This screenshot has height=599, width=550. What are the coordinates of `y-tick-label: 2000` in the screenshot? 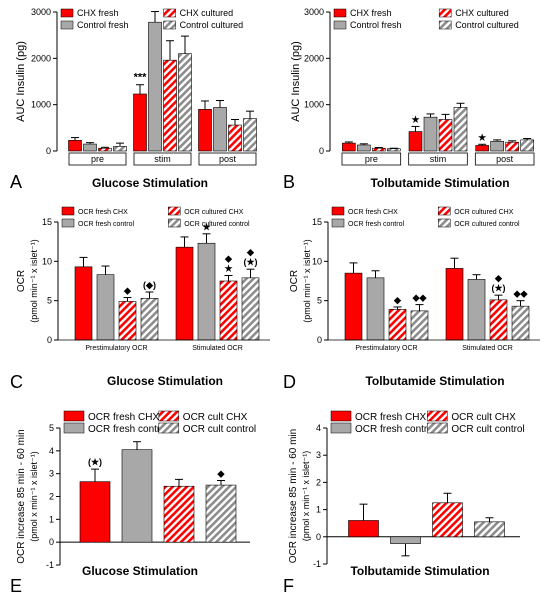 It's located at (314, 58).